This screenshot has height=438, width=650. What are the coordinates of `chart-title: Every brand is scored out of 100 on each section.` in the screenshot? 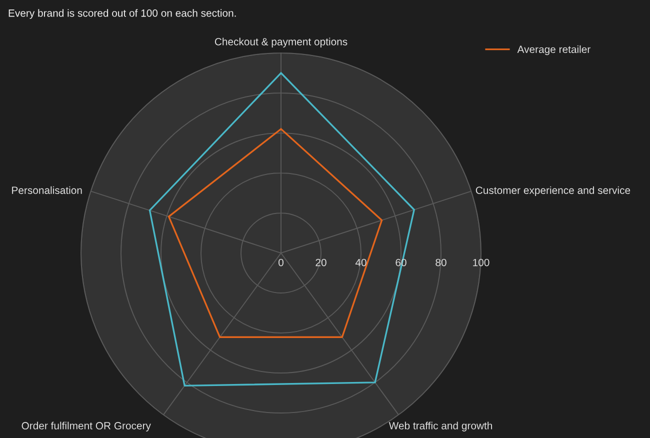 It's located at (122, 14).